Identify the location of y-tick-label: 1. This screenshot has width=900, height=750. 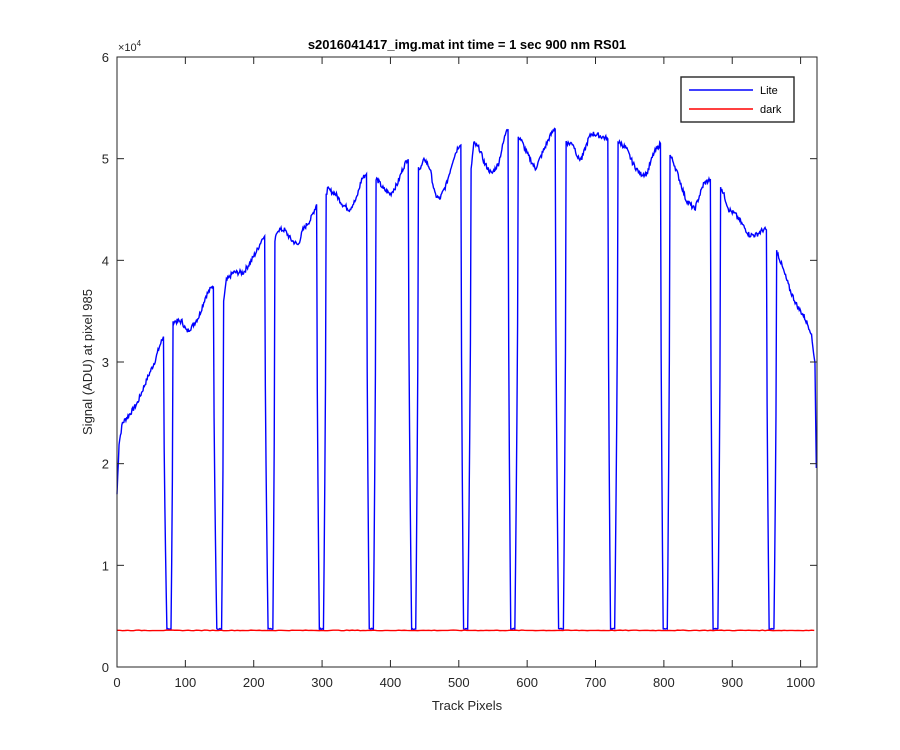
(105, 565).